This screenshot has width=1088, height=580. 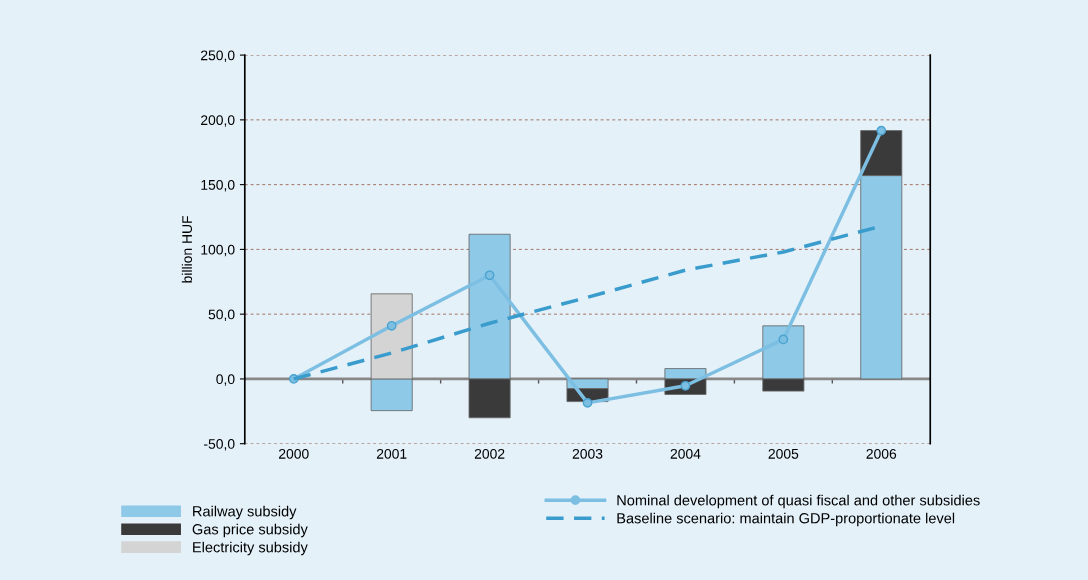 What do you see at coordinates (219, 445) in the screenshot?
I see `y-tick-label: -50,0` at bounding box center [219, 445].